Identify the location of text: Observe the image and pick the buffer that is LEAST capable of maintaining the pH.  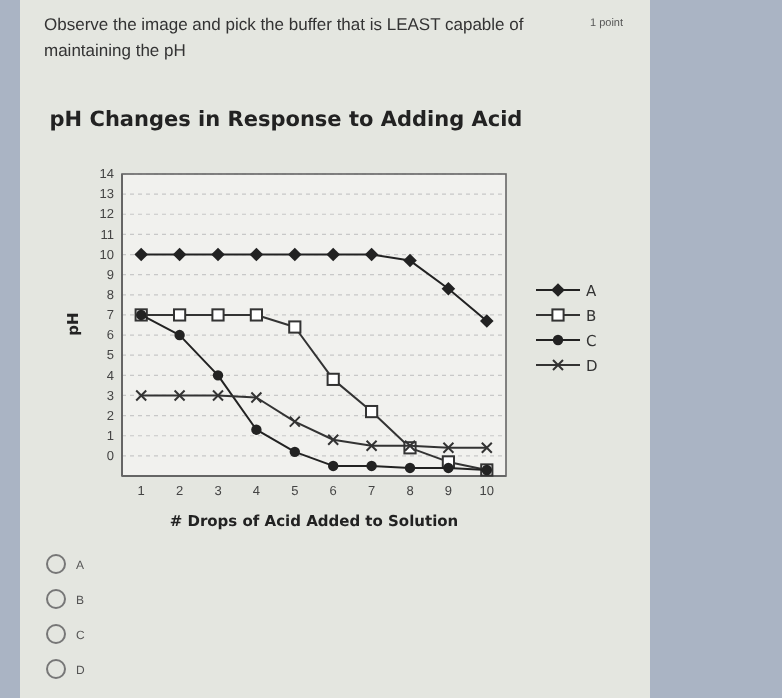
(285, 38).